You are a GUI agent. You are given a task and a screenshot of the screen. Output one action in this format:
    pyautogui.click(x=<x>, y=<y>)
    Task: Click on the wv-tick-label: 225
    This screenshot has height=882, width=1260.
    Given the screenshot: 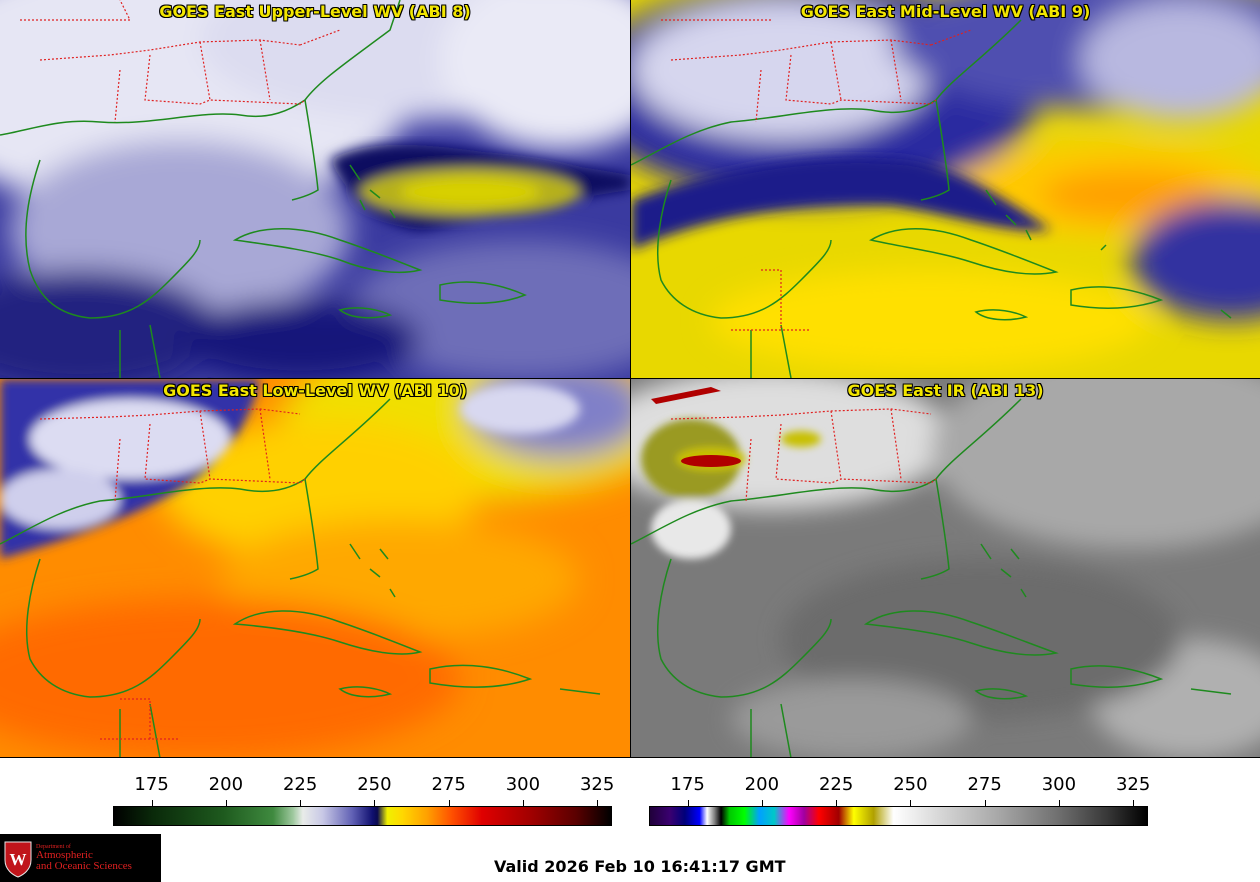 What is the action you would take?
    pyautogui.click(x=300, y=784)
    